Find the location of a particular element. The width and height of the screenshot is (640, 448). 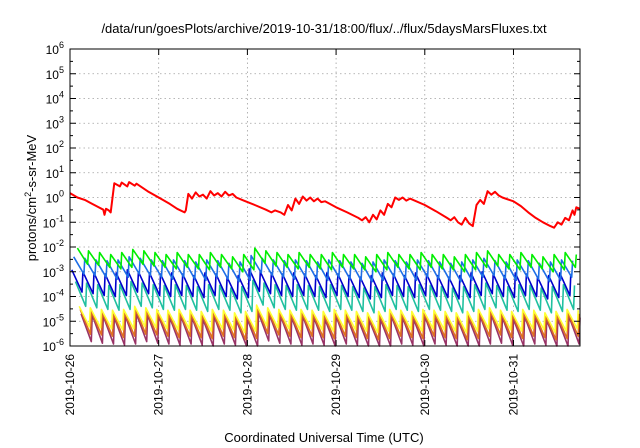

y-tick-label: 10⁻² is located at coordinates (53, 246).